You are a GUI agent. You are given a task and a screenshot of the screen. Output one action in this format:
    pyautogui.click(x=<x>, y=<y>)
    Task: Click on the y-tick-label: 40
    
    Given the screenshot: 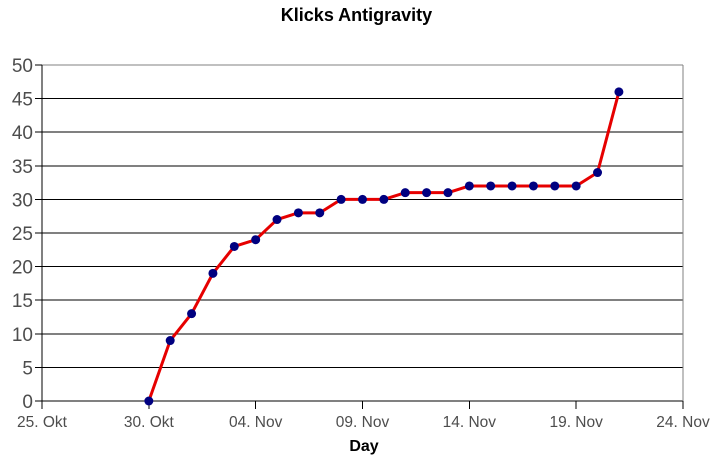 What is the action you would take?
    pyautogui.click(x=22, y=133)
    